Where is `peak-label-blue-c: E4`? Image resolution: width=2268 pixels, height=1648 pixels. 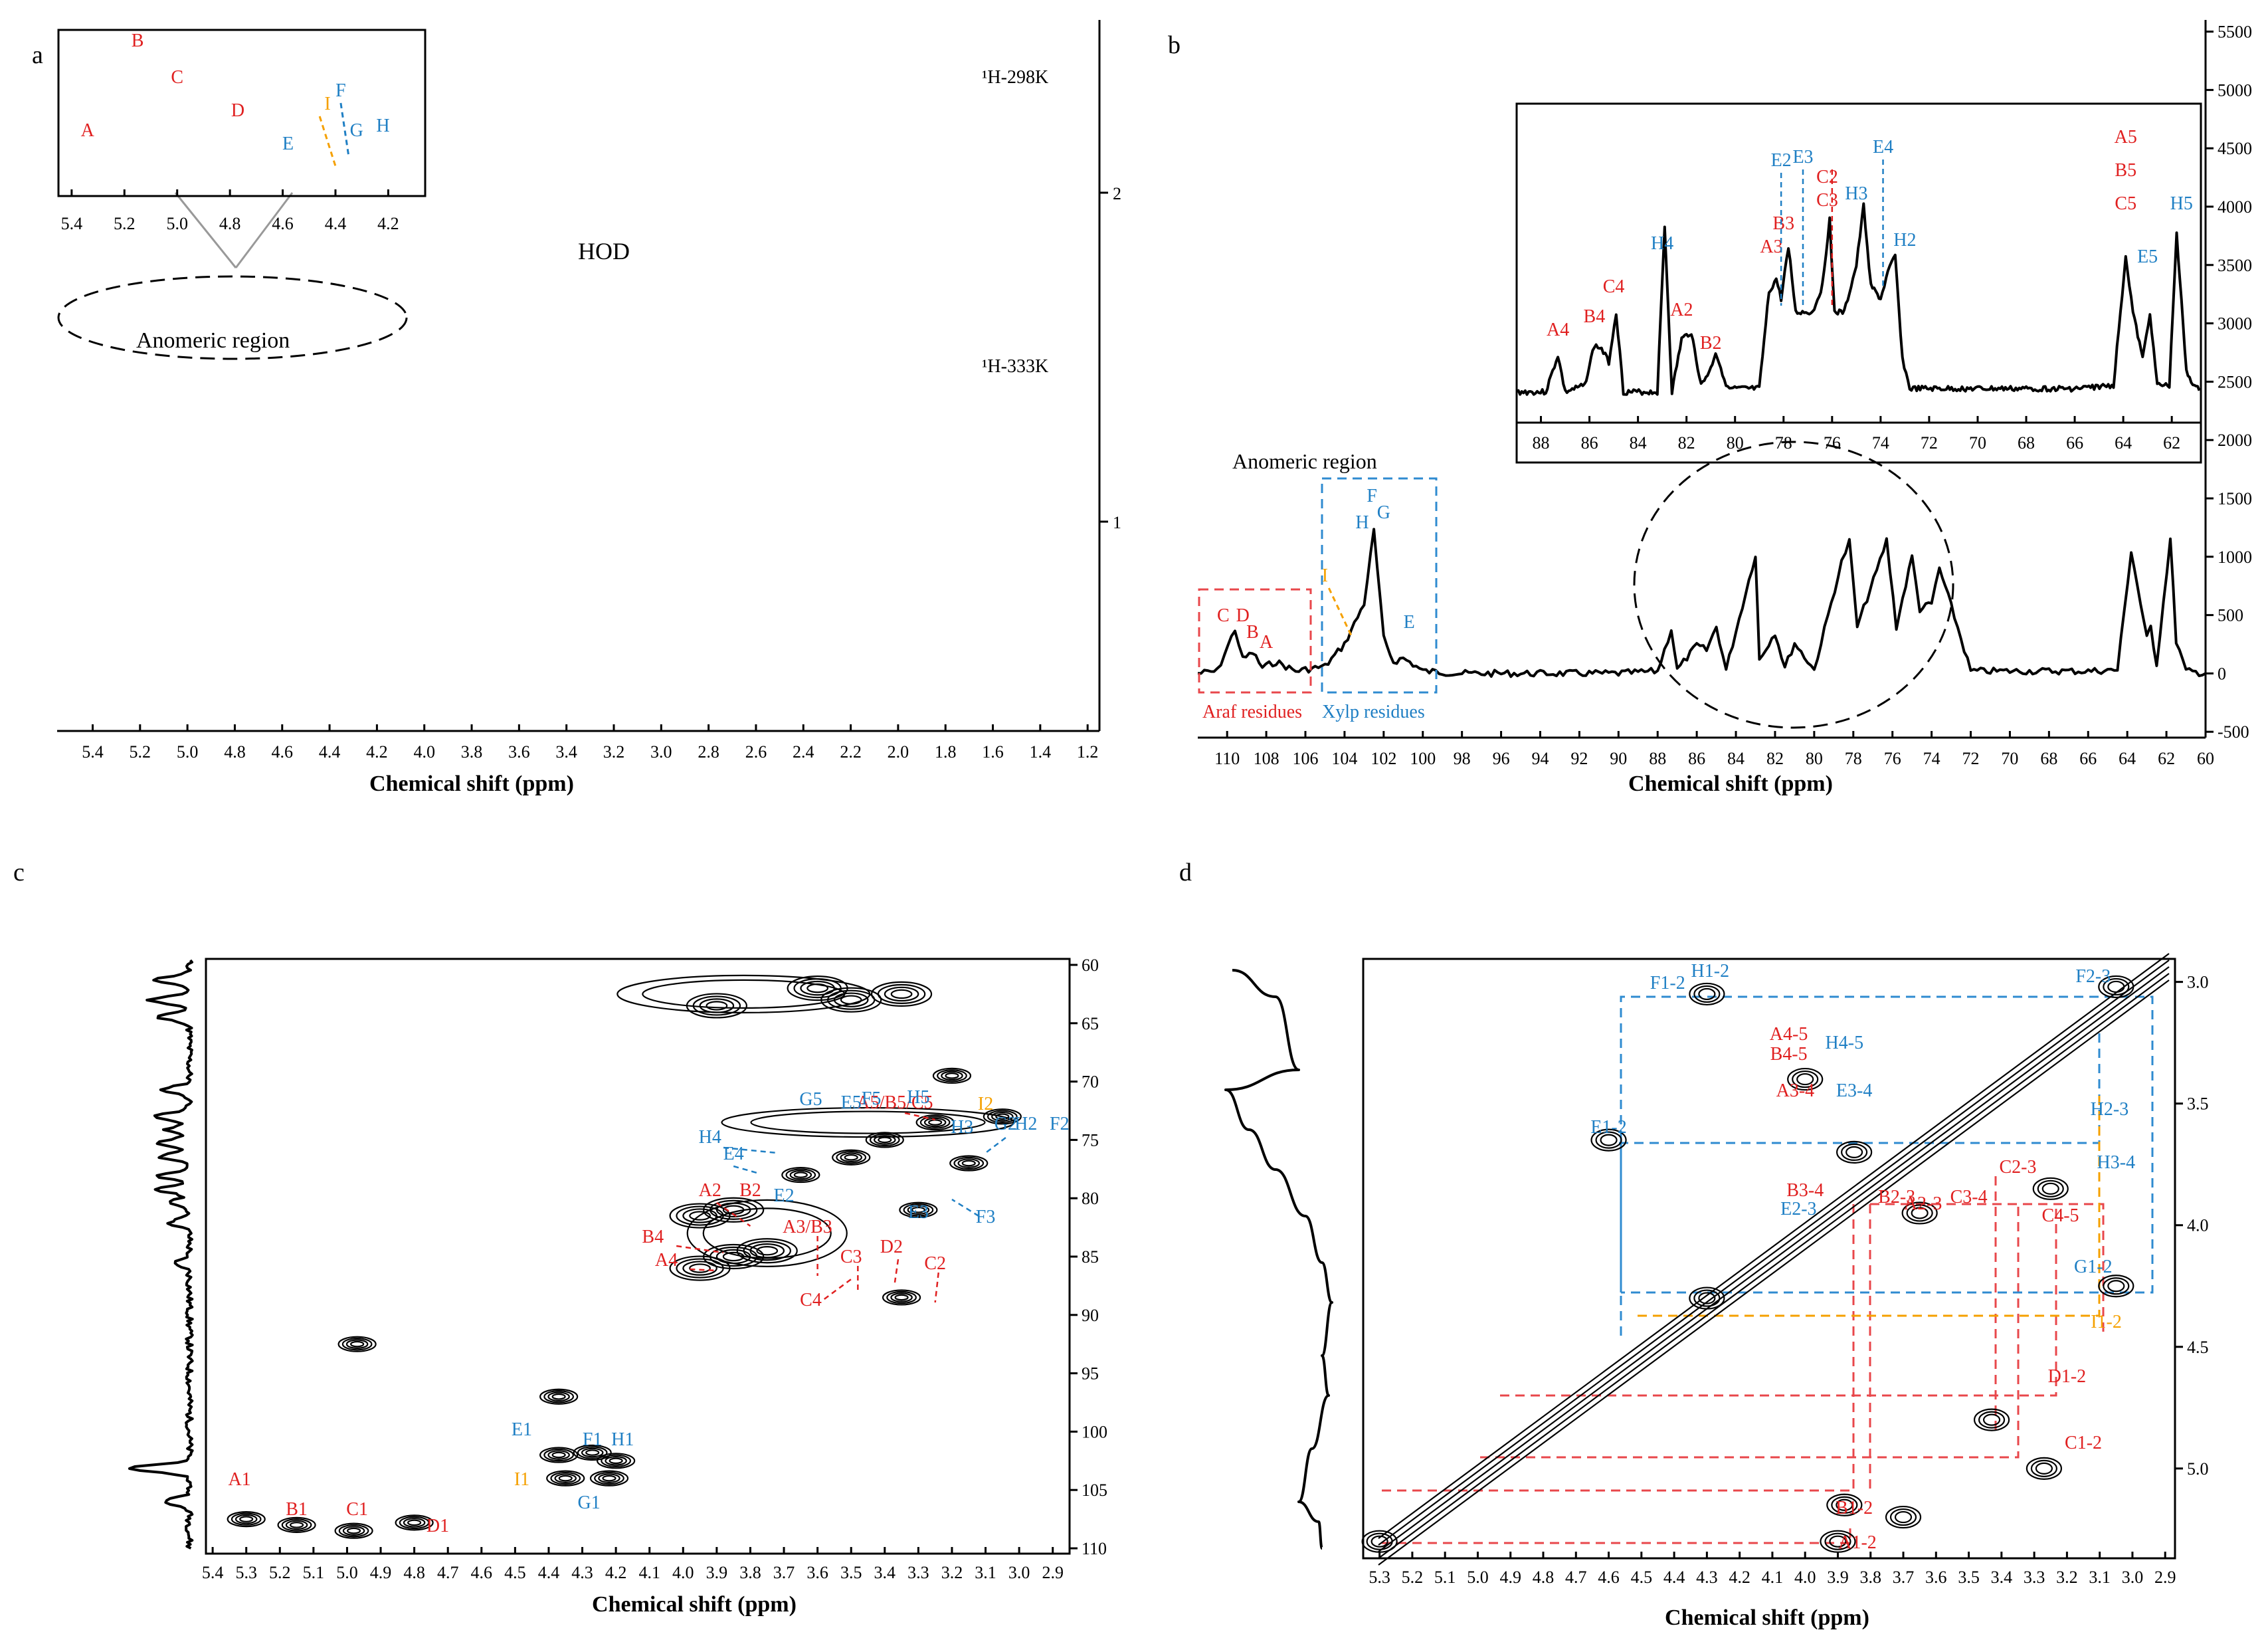
peak-label-blue-c: E4 is located at coordinates (734, 1154).